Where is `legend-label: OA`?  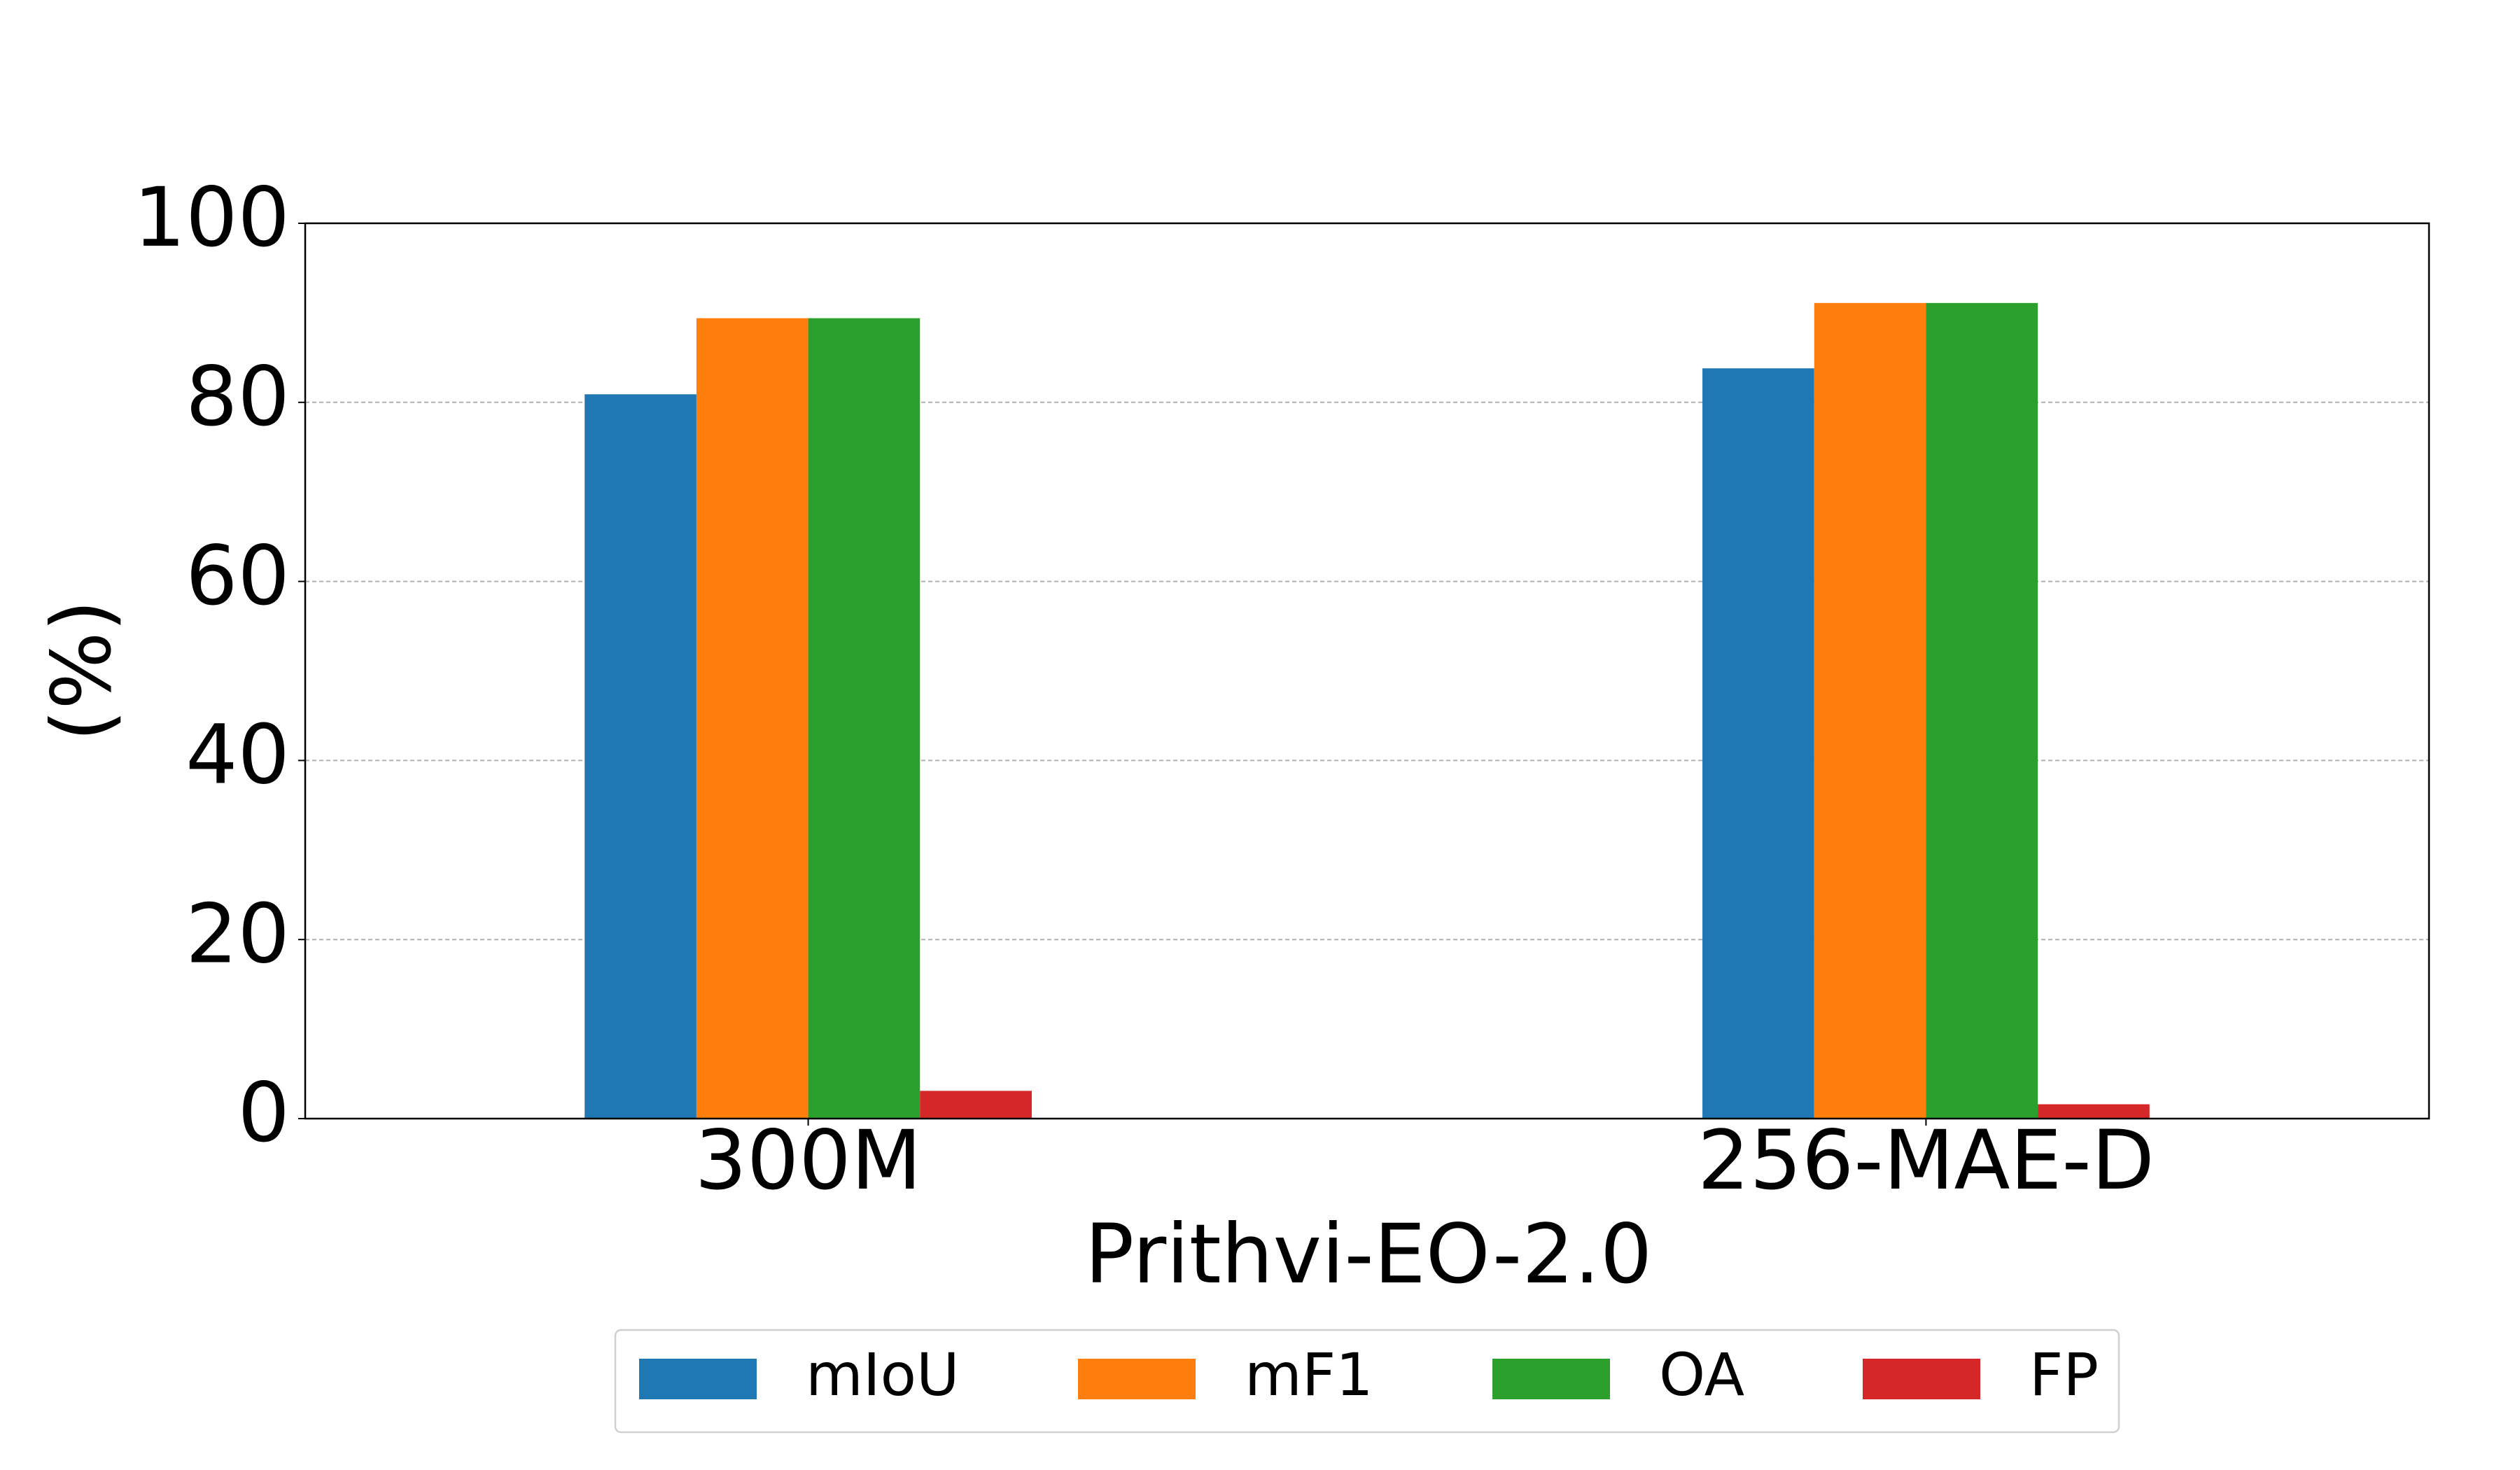
legend-label: OA is located at coordinates (1701, 1374).